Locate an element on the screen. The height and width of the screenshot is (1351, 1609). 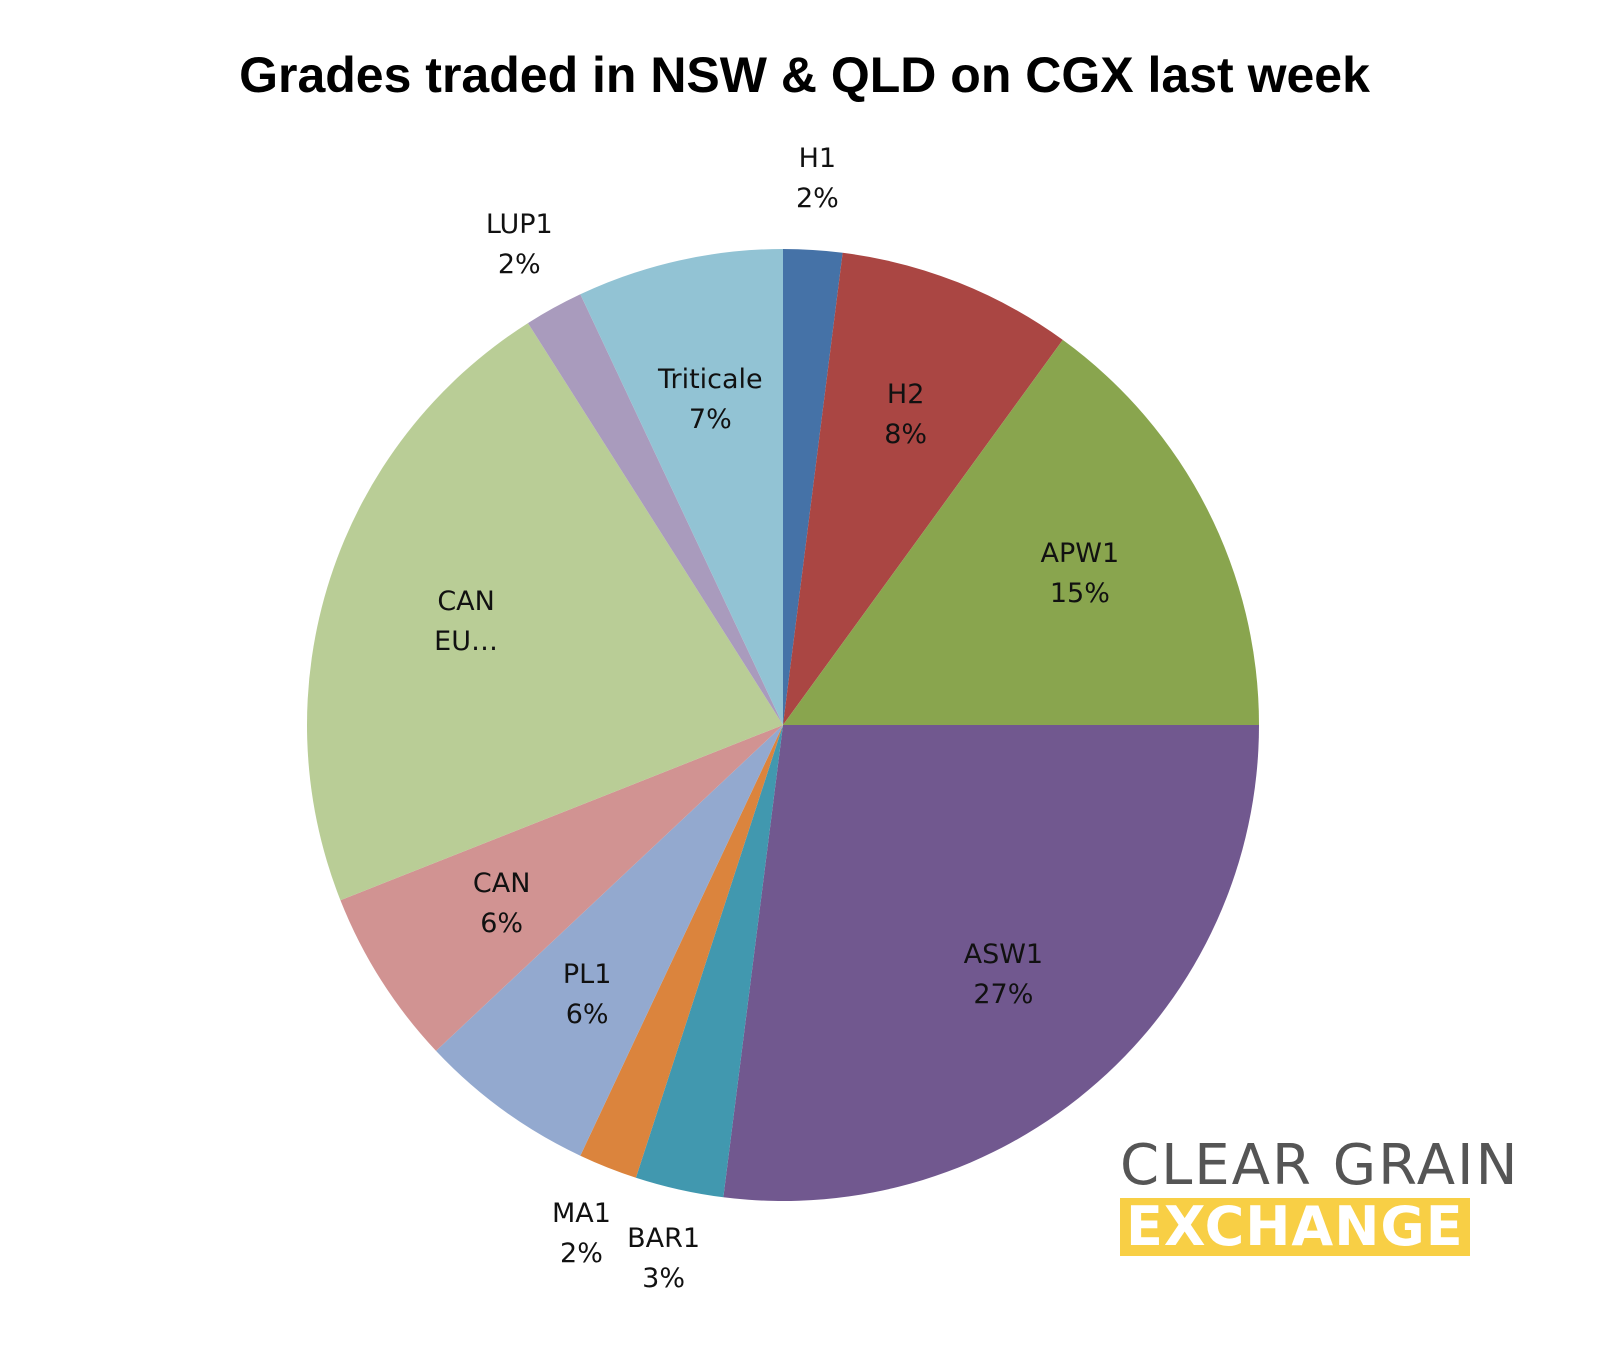
slice-label: PL1 6% is located at coordinates (587, 995).